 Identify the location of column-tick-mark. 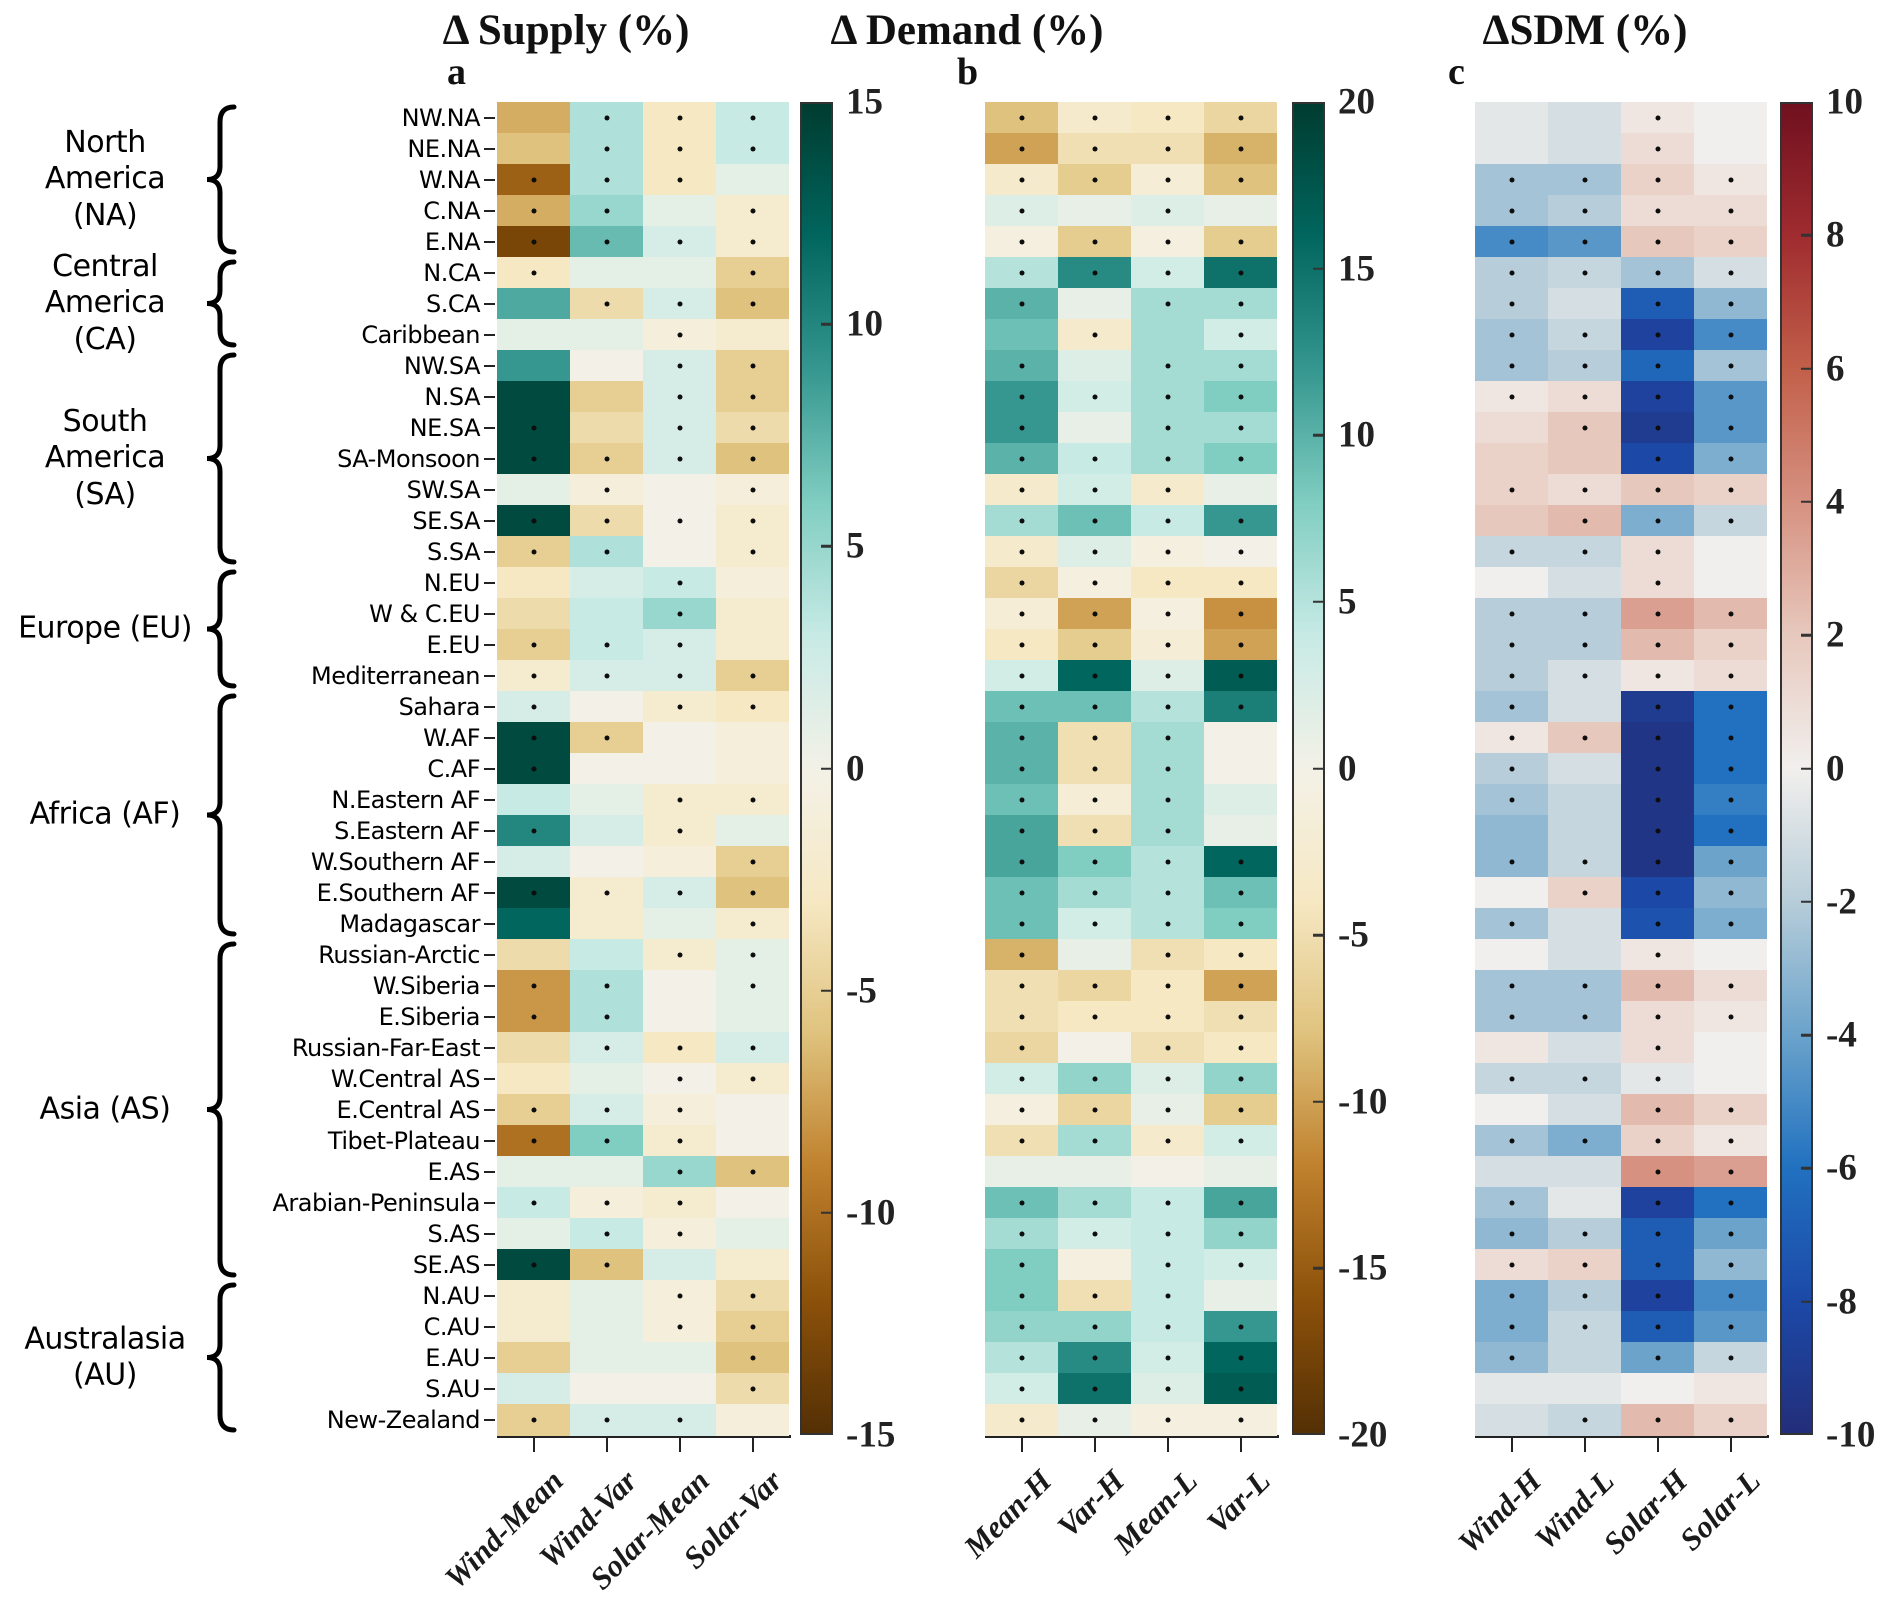
(752, 1445).